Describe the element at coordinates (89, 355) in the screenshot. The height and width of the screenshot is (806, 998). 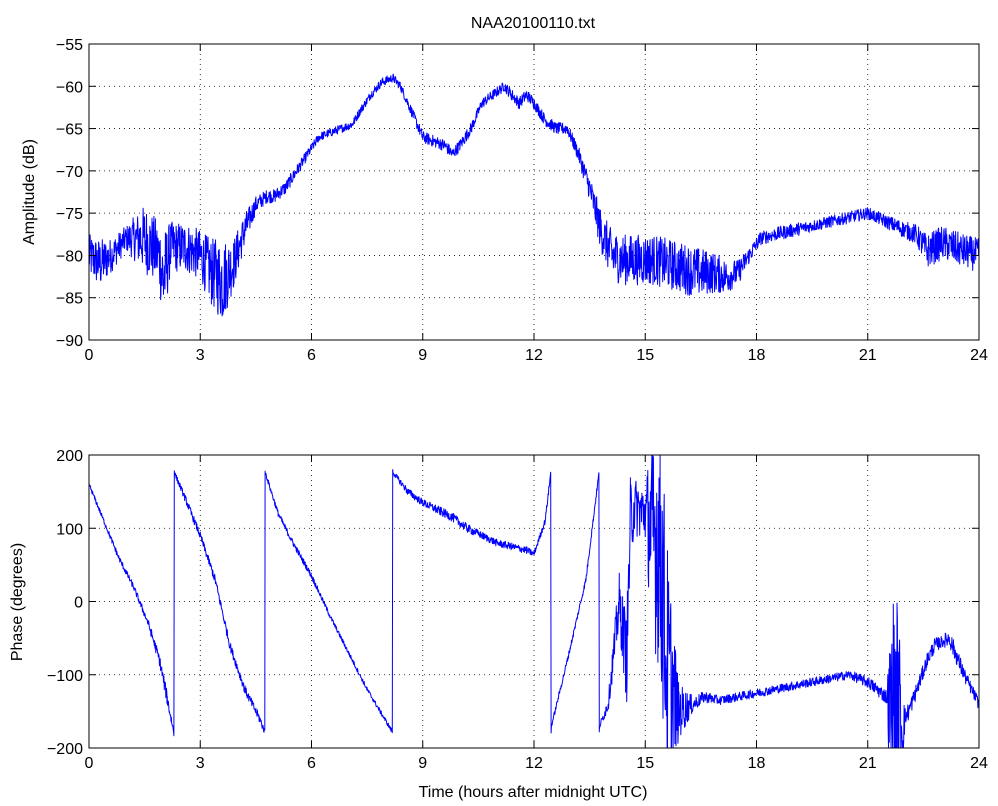
I see `amplitude-x-tick-label: 0` at that location.